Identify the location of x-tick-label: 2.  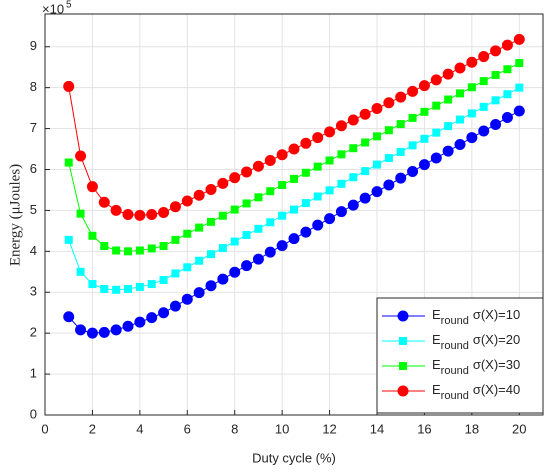
(92, 428).